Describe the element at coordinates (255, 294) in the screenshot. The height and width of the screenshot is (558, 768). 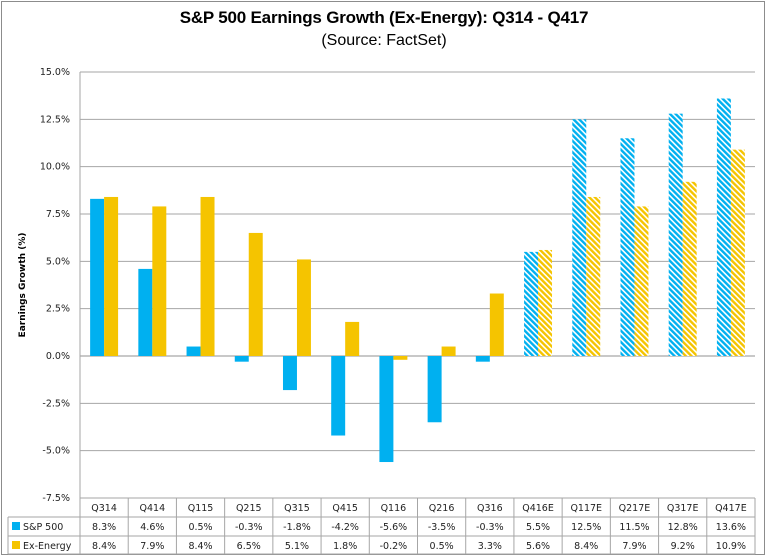
I see `bar-ex-energy-q215` at that location.